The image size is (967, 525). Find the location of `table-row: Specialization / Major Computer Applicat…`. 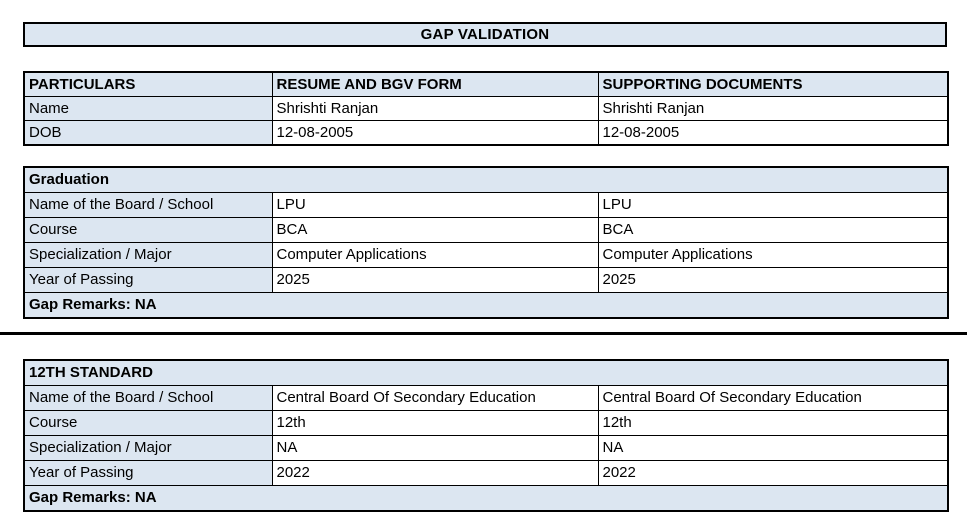

table-row: Specialization / Major Computer Applicat… is located at coordinates (486, 255).